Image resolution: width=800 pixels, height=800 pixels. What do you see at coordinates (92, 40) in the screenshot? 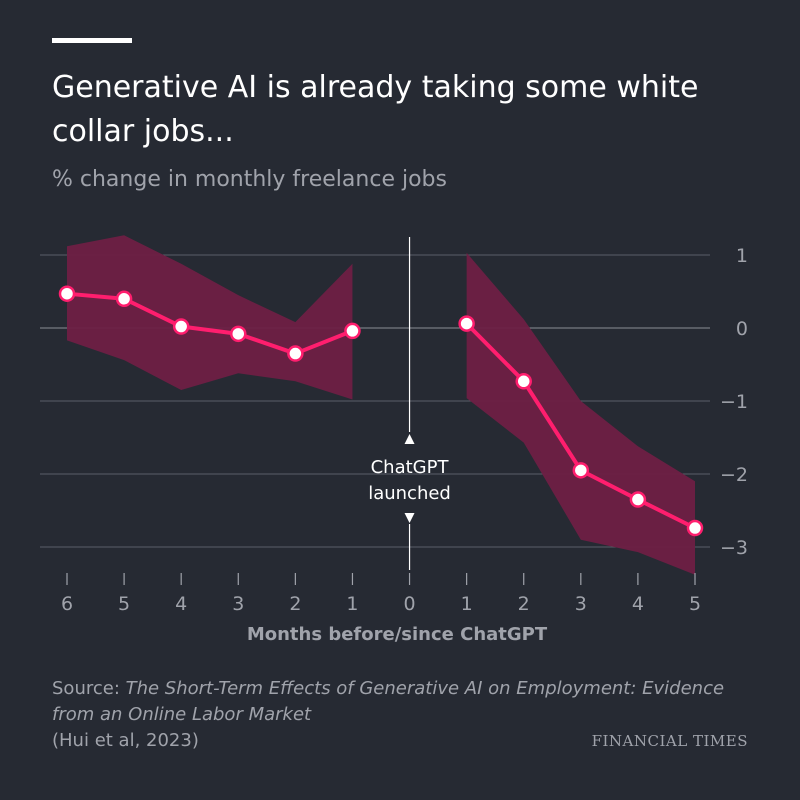
I see `title-accent-bar` at bounding box center [92, 40].